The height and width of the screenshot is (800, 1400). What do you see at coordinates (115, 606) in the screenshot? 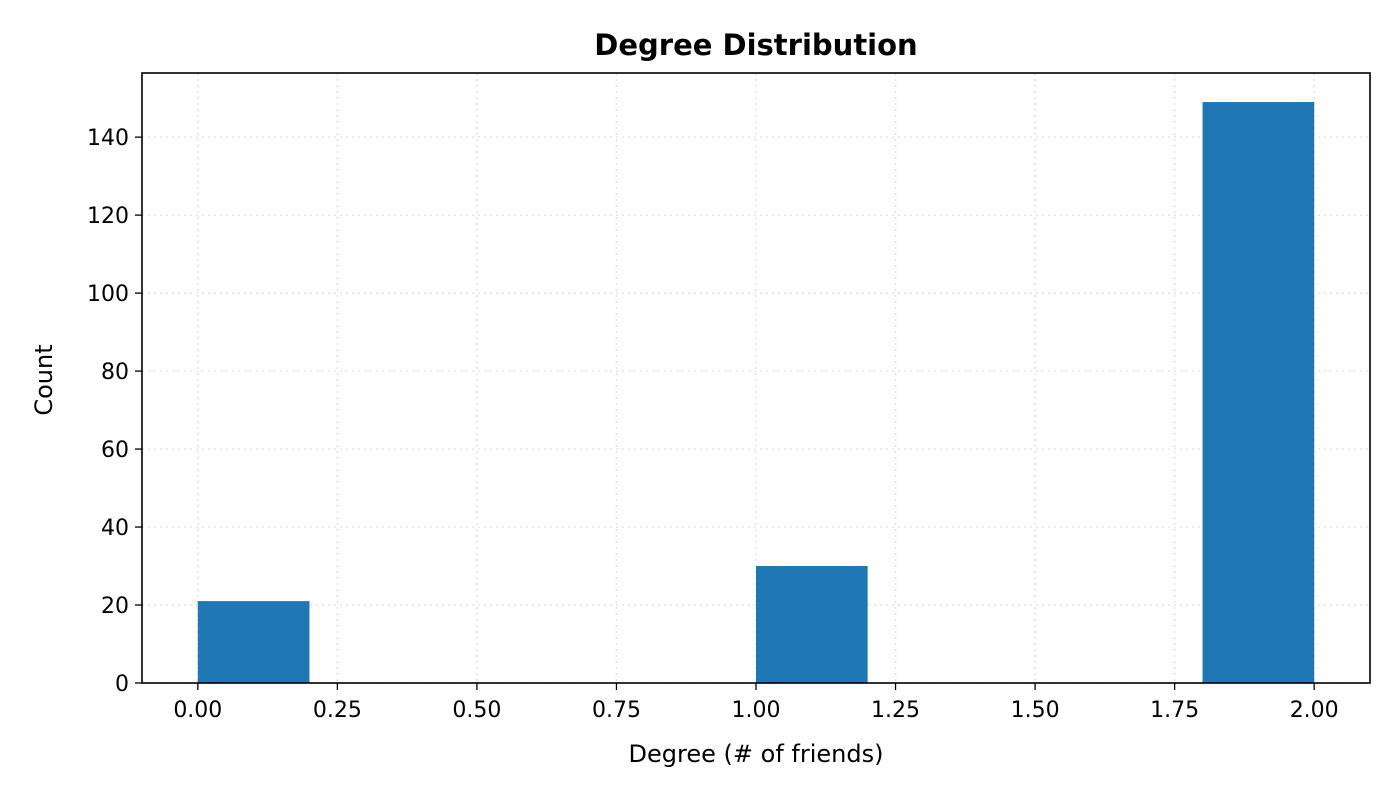
I see `y-tick-label: 20` at bounding box center [115, 606].